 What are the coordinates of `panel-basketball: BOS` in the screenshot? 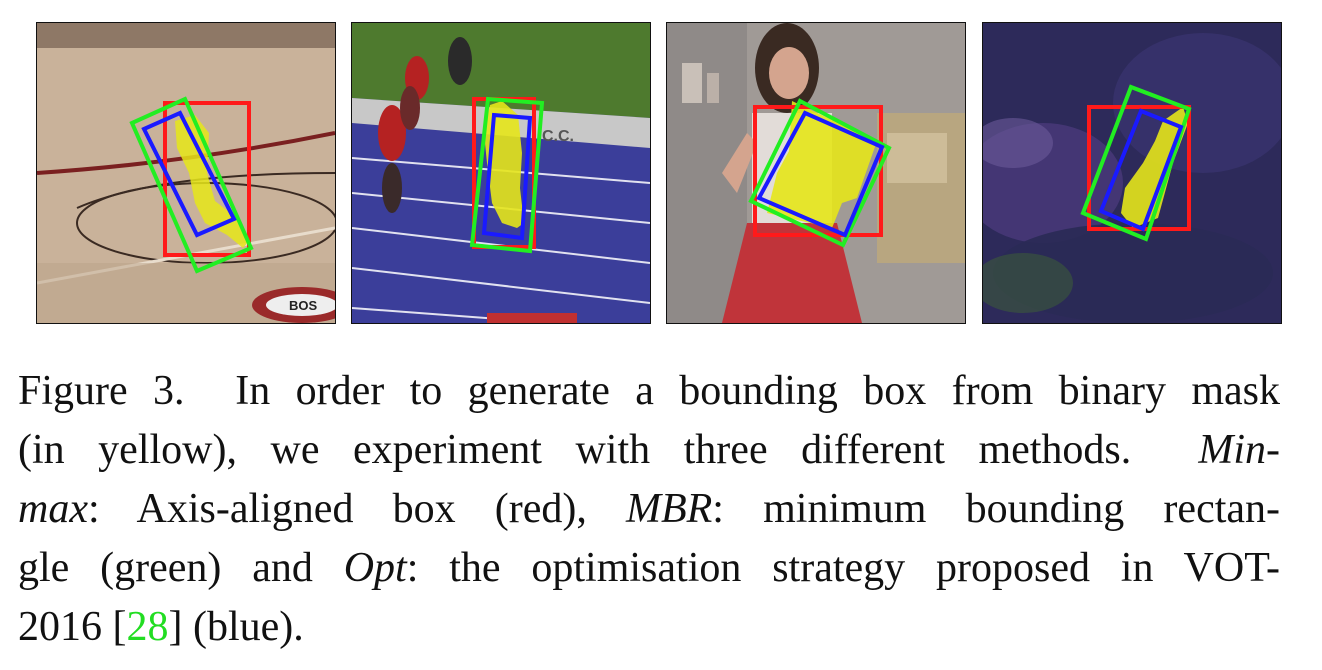 It's located at (186, 173).